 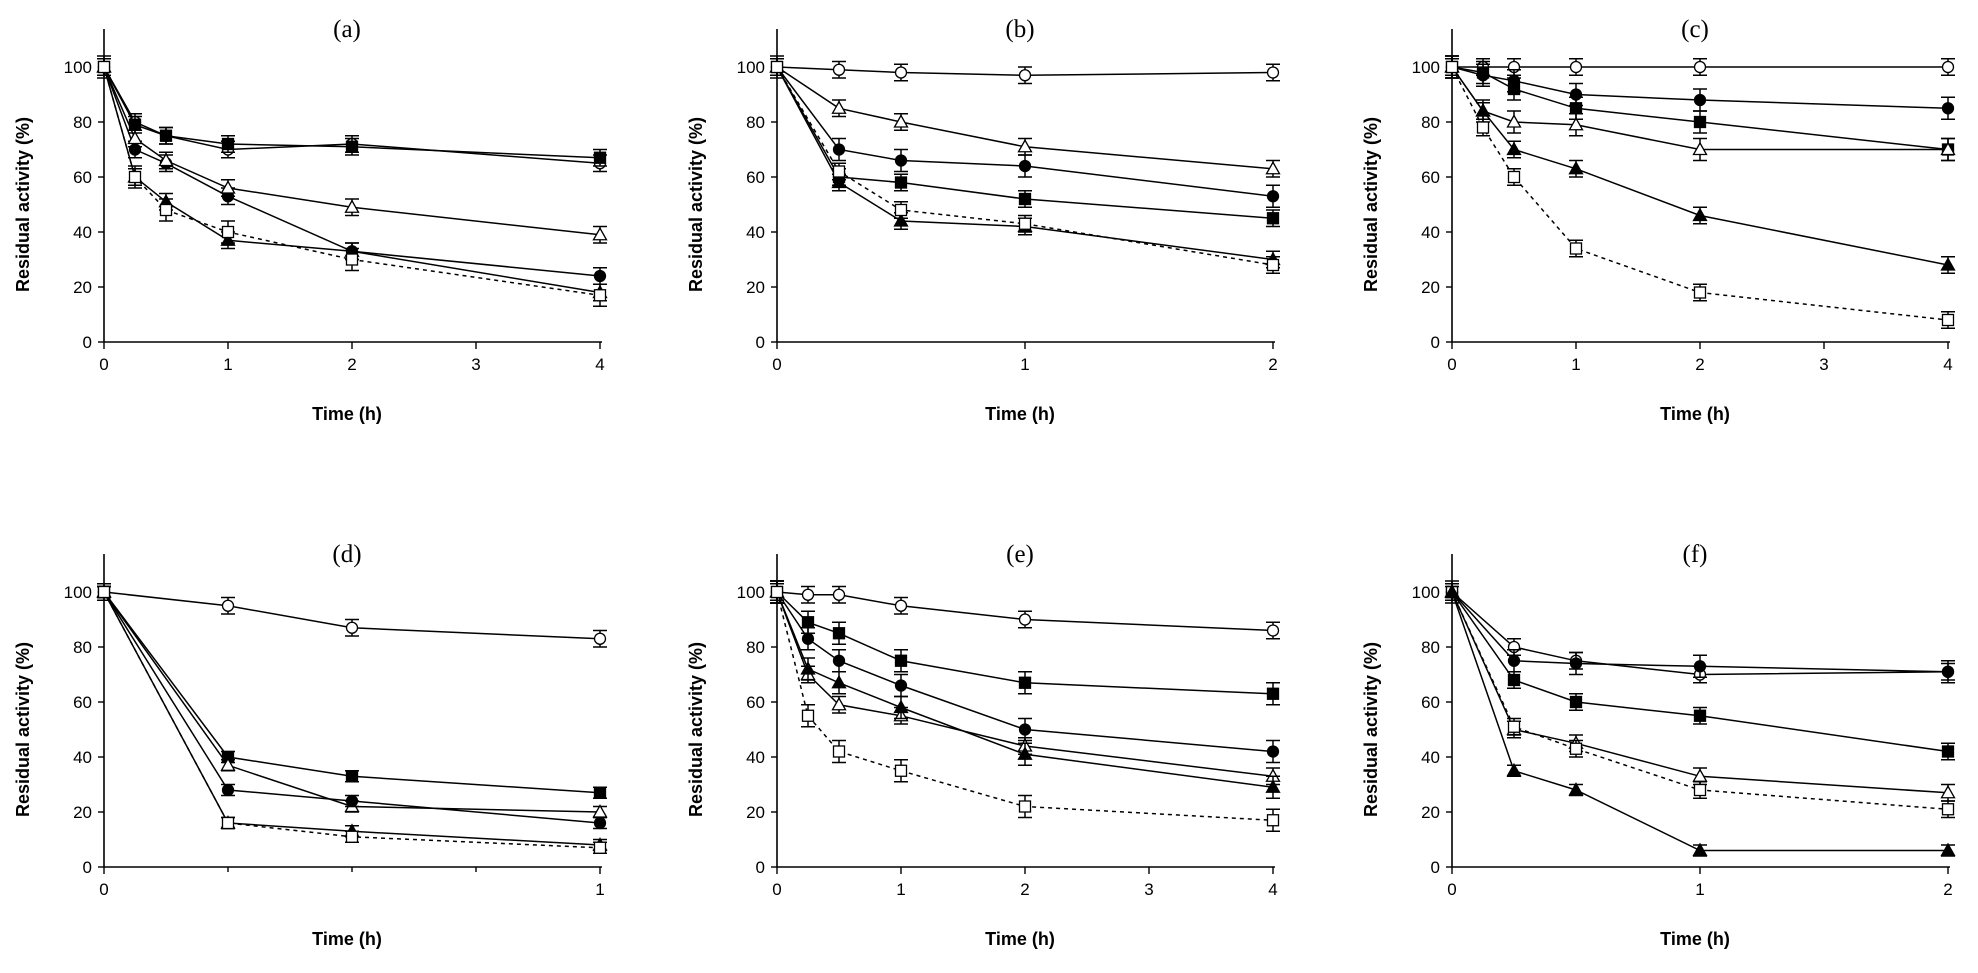 I want to click on series-filled-circle, so click(x=1025, y=131).